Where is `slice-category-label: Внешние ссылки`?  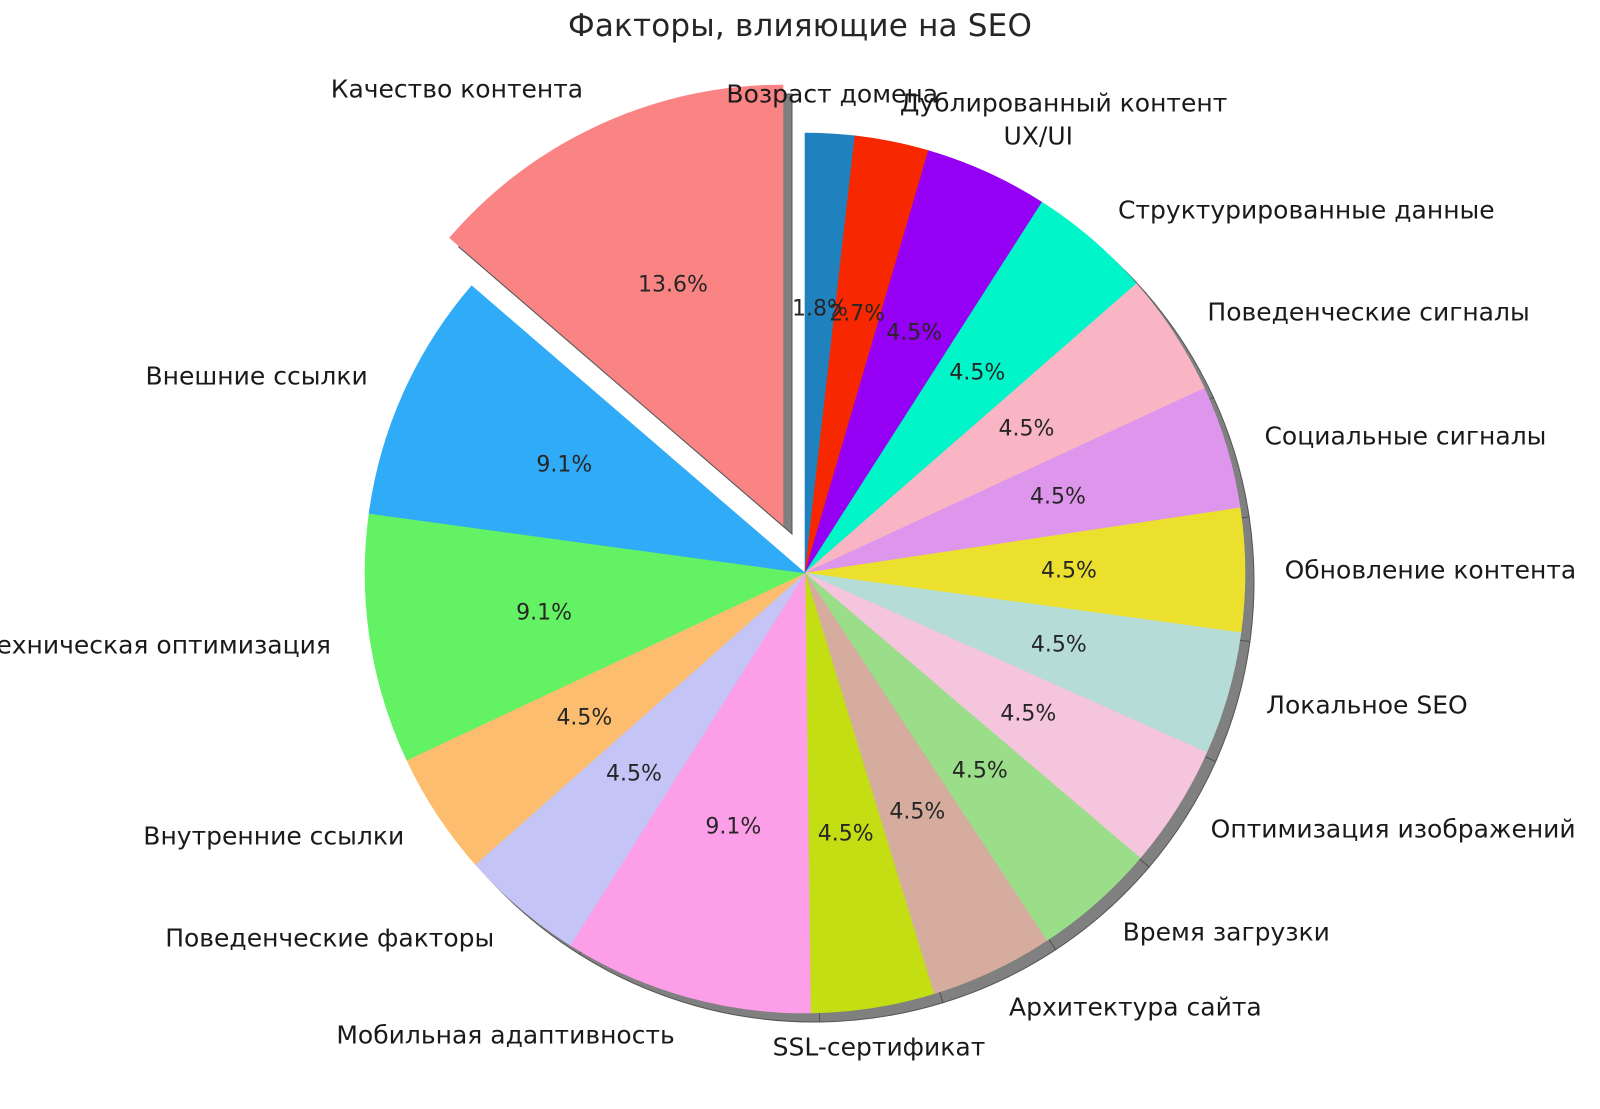 slice-category-label: Внешние ссылки is located at coordinates (256, 376).